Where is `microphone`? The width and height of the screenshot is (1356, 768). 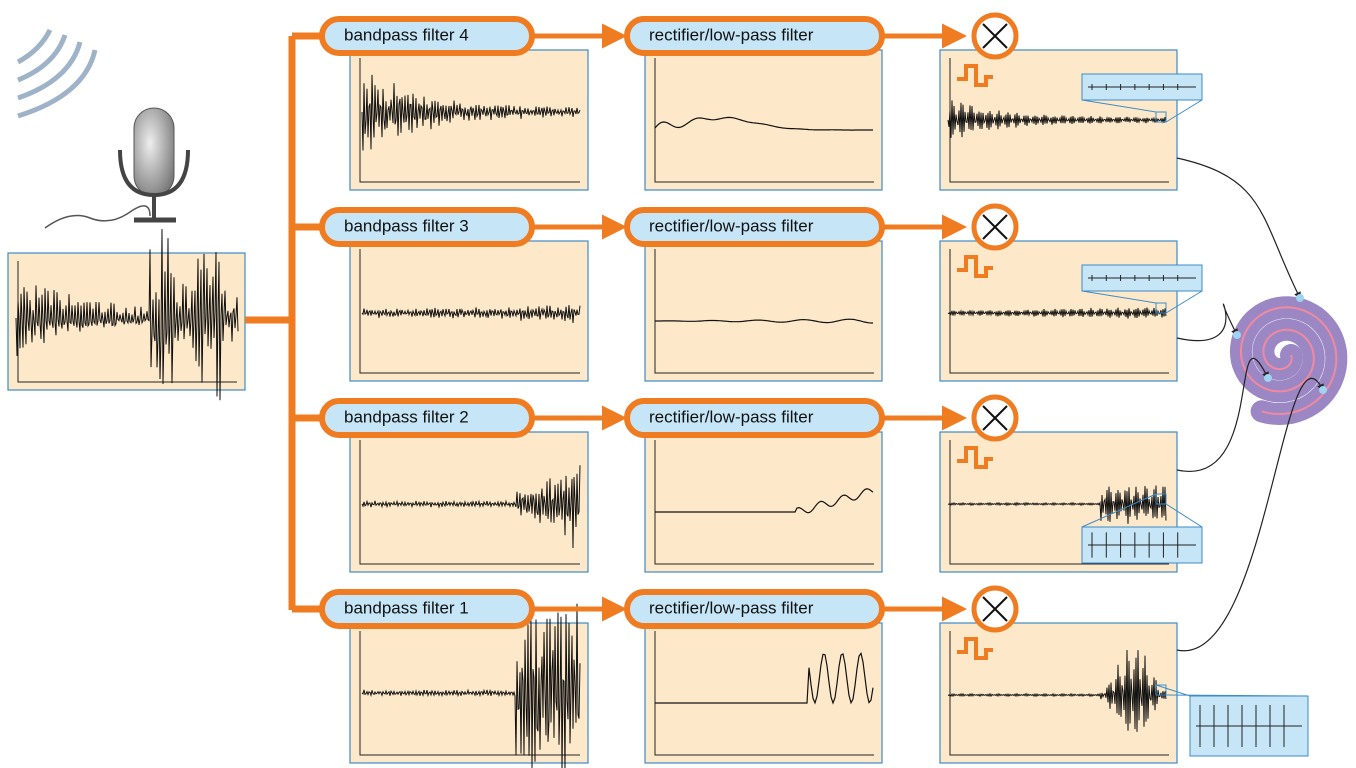 microphone is located at coordinates (117, 168).